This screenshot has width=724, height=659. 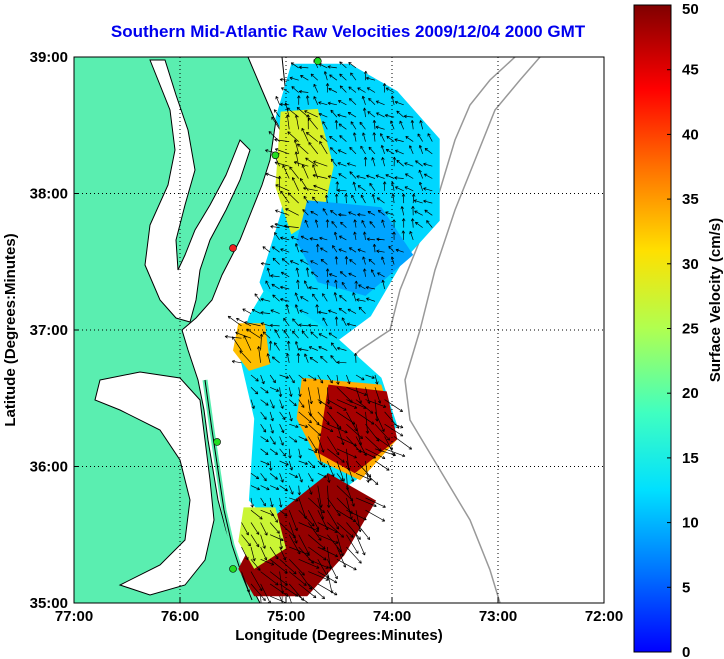 What do you see at coordinates (355, 248) in the screenshot?
I see `velocity-region-slow-core` at bounding box center [355, 248].